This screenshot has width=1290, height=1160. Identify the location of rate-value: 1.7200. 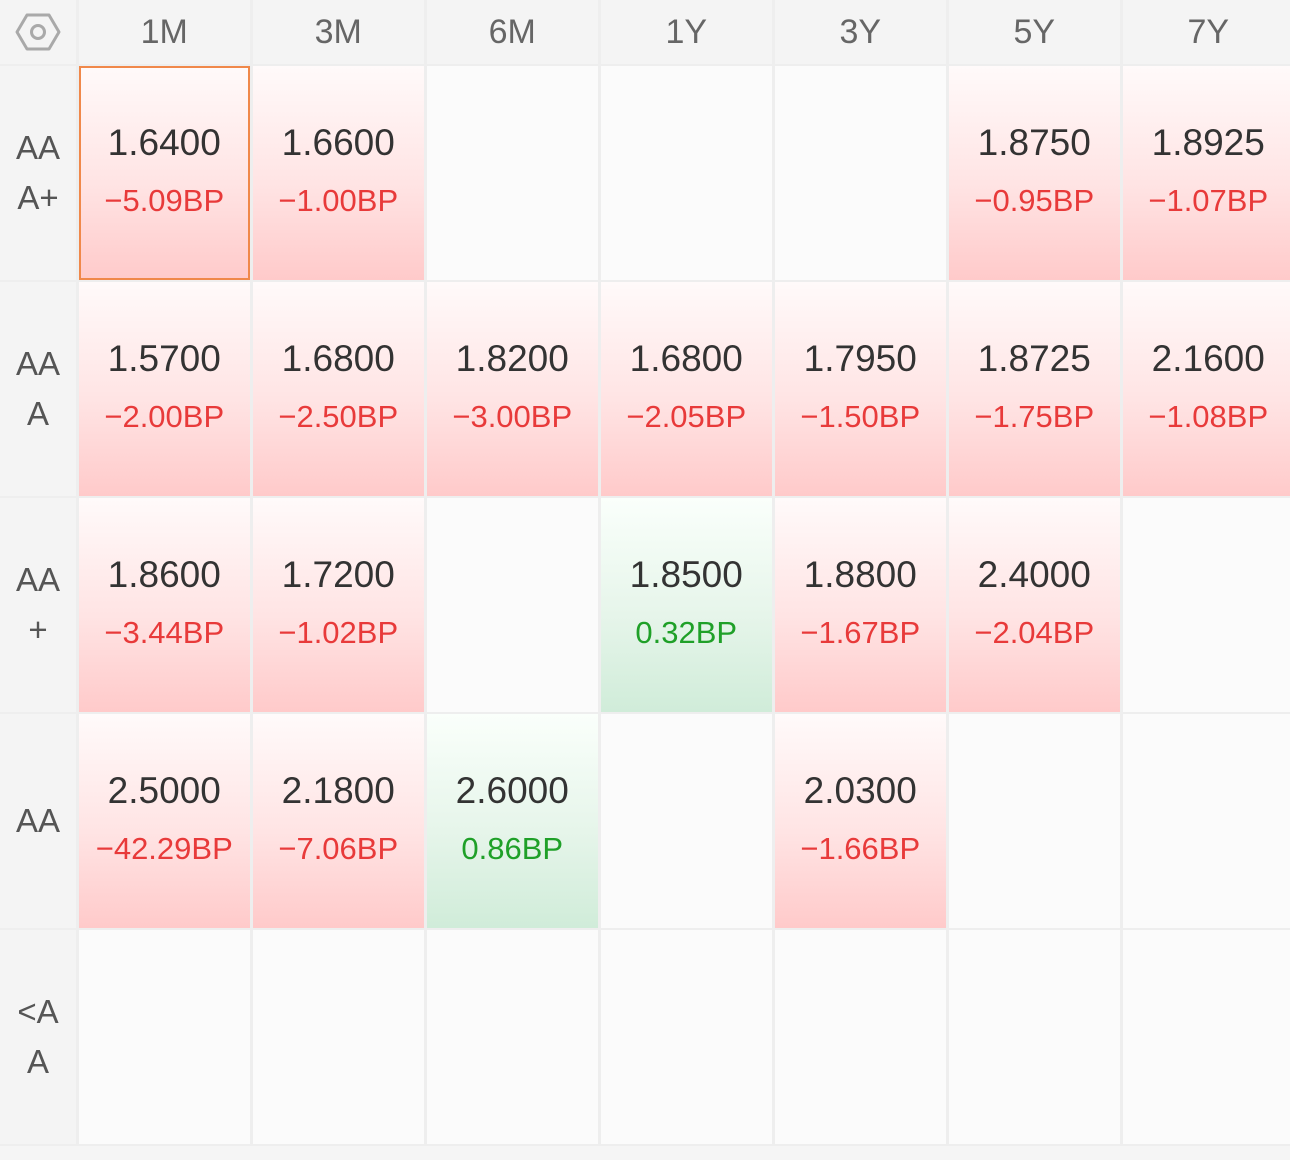
(338, 574).